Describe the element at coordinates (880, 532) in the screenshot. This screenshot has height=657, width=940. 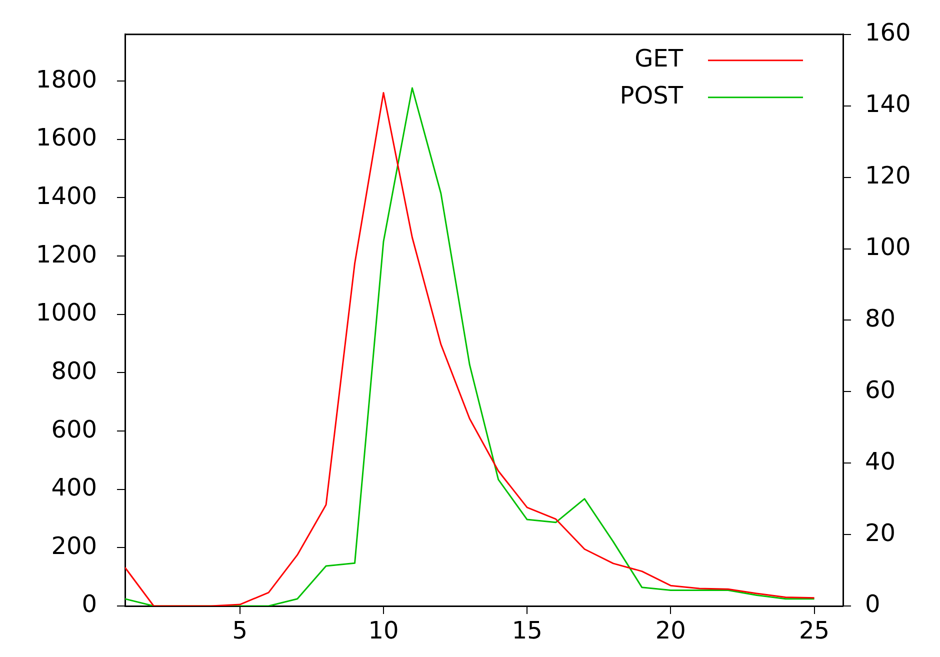
I see `y2-tick-label: 20` at that location.